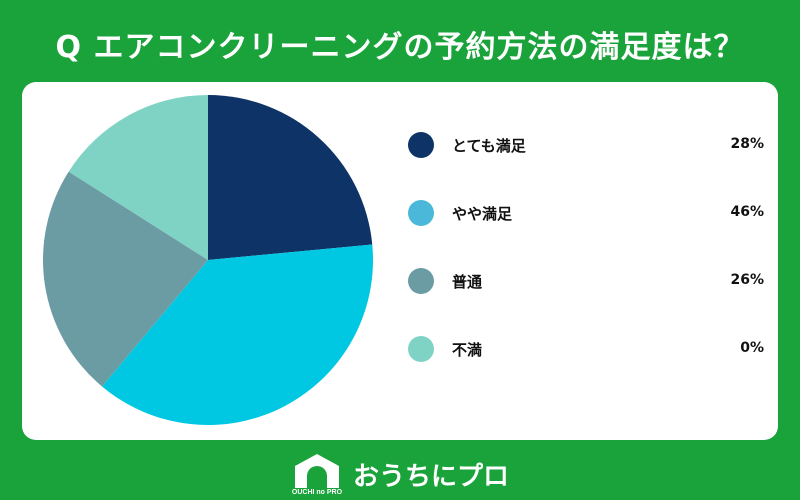 The height and width of the screenshot is (500, 800). Describe the element at coordinates (317, 474) in the screenshot. I see `house-logo-icon: OUCHI no PRO` at that location.